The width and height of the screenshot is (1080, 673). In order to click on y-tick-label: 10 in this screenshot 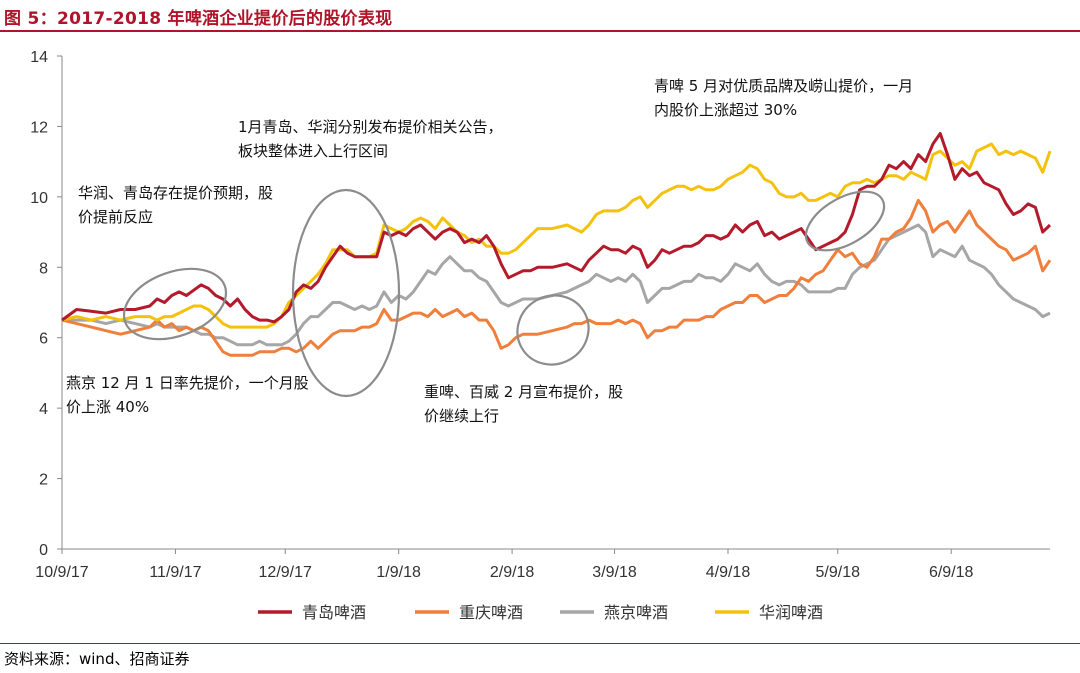, I will do `click(39, 198)`.